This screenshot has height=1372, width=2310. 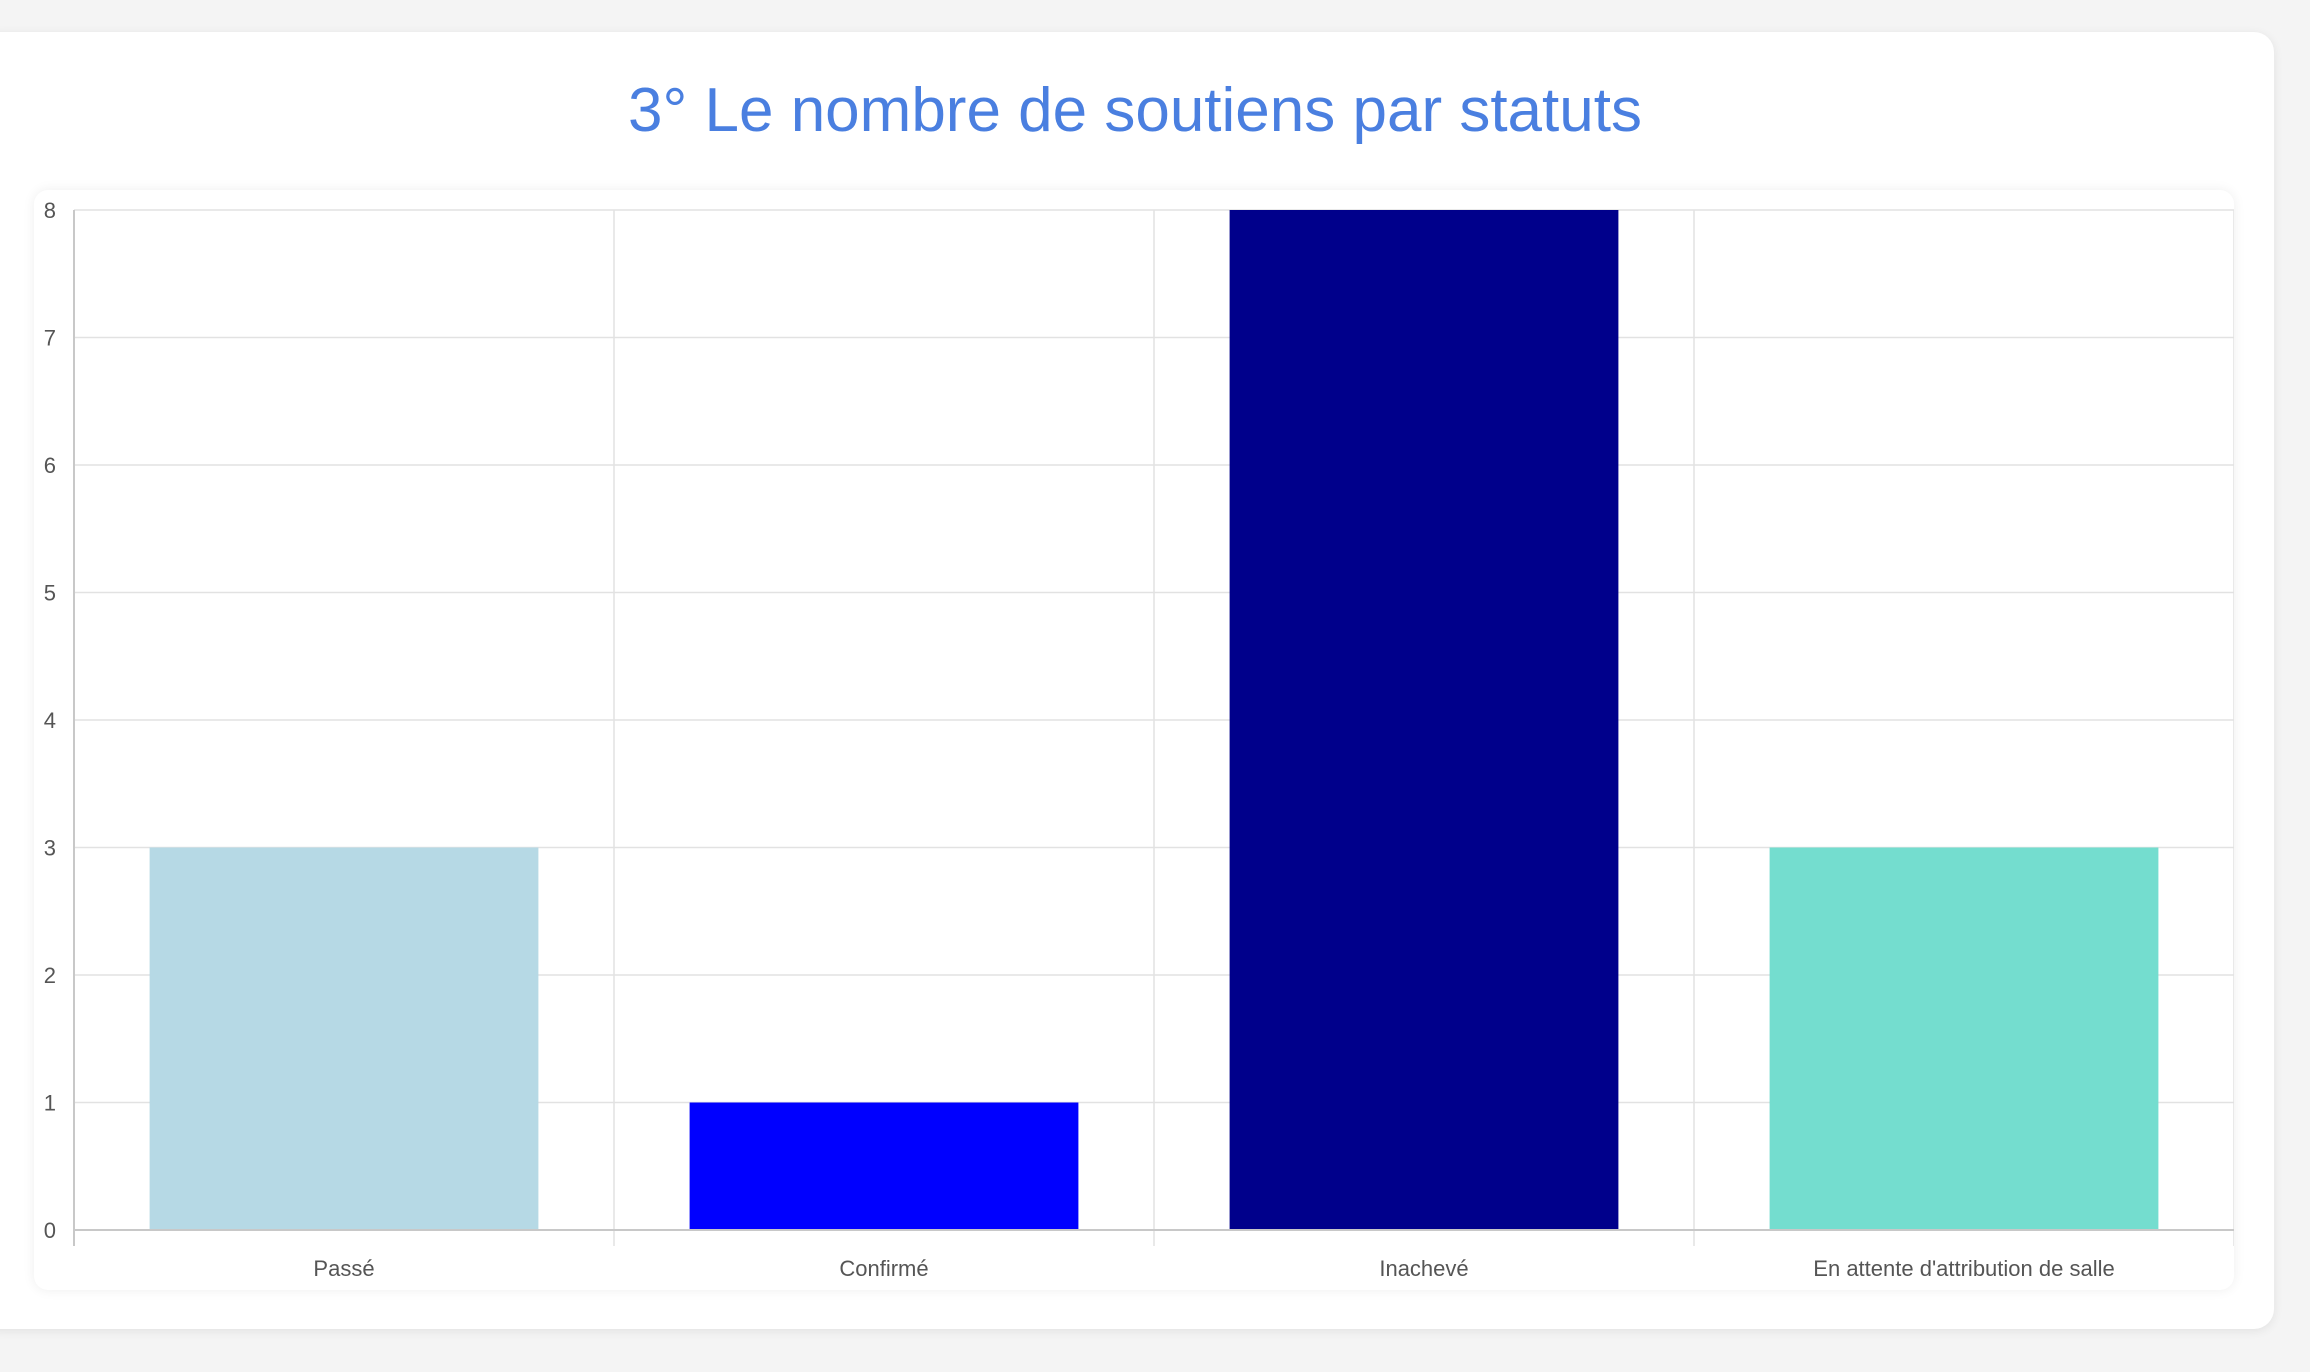 I want to click on y-tick-label: 4, so click(x=50, y=720).